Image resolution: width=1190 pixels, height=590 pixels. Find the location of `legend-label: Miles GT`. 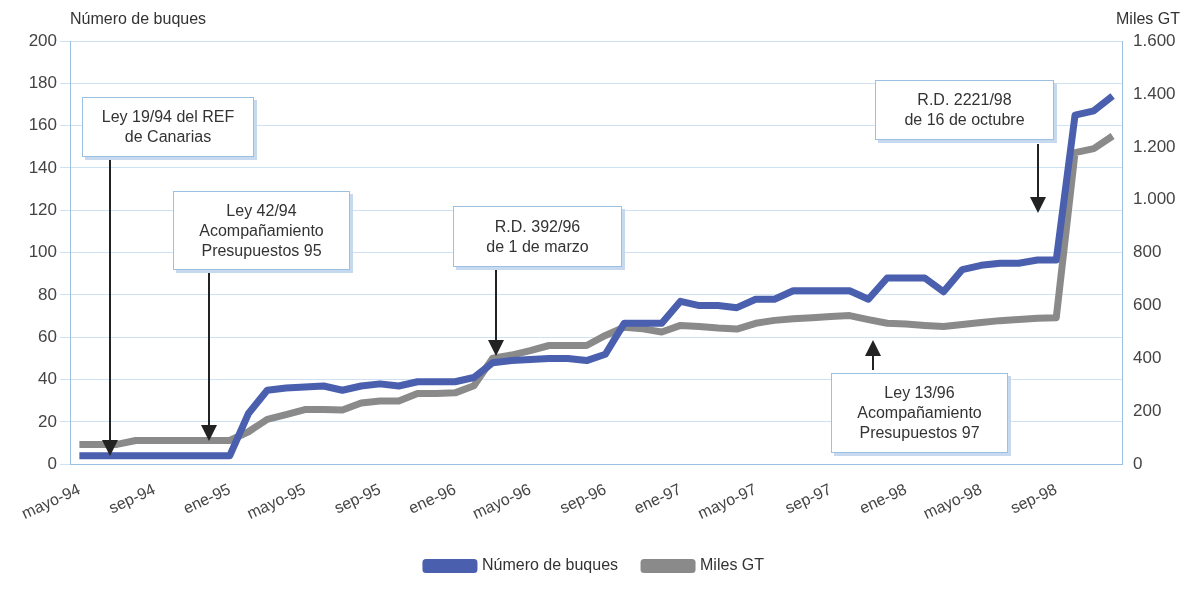

legend-label: Miles GT is located at coordinates (732, 565).